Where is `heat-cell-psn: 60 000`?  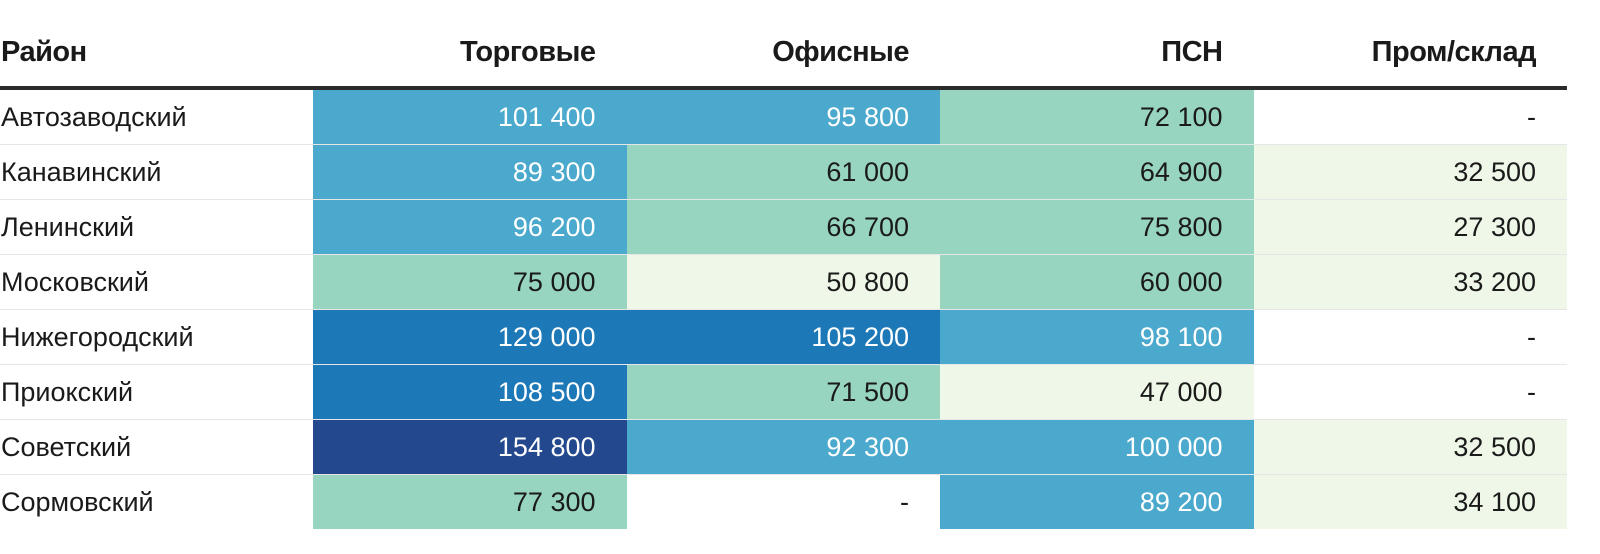 heat-cell-psn: 60 000 is located at coordinates (1097, 282).